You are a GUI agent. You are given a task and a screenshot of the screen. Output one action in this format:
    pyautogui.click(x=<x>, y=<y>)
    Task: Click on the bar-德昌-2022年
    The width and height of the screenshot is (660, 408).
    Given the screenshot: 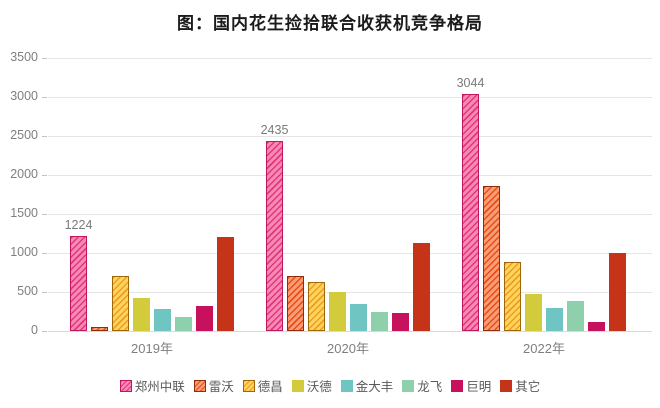 What is the action you would take?
    pyautogui.click(x=512, y=296)
    